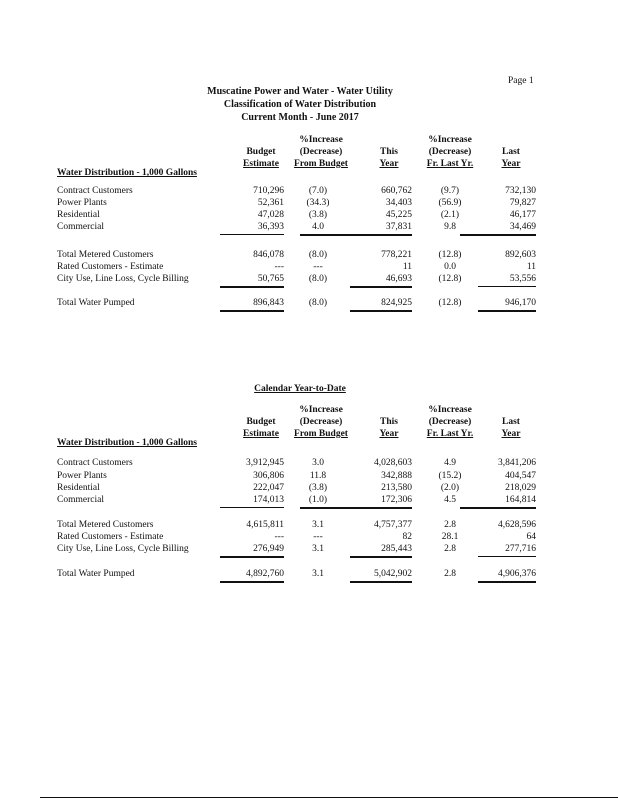 Image resolution: width=618 pixels, height=800 pixels. What do you see at coordinates (127, 173) in the screenshot?
I see `section-label: Water Distribution - 1,000 Gallons` at bounding box center [127, 173].